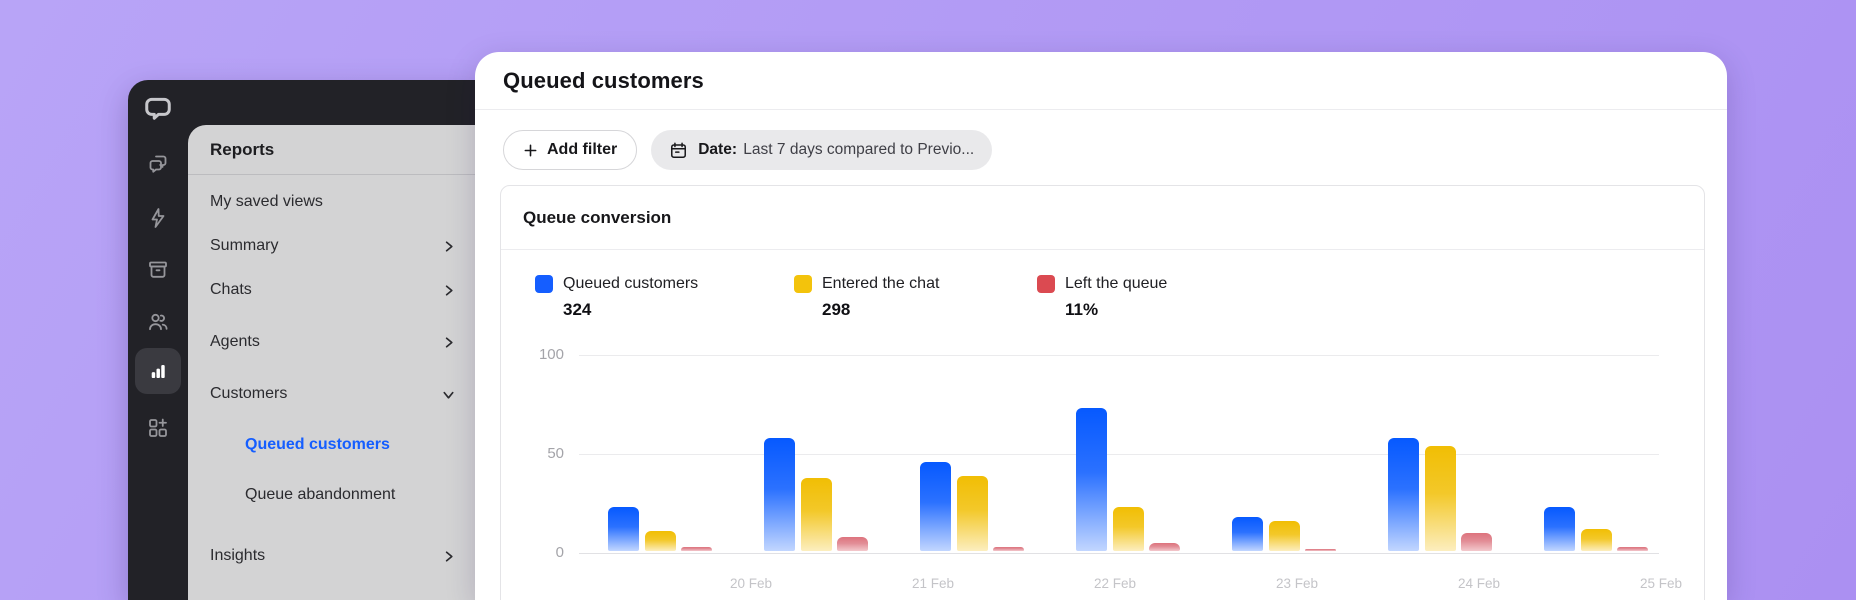  I want to click on sidebar-title: Reports, so click(334, 150).